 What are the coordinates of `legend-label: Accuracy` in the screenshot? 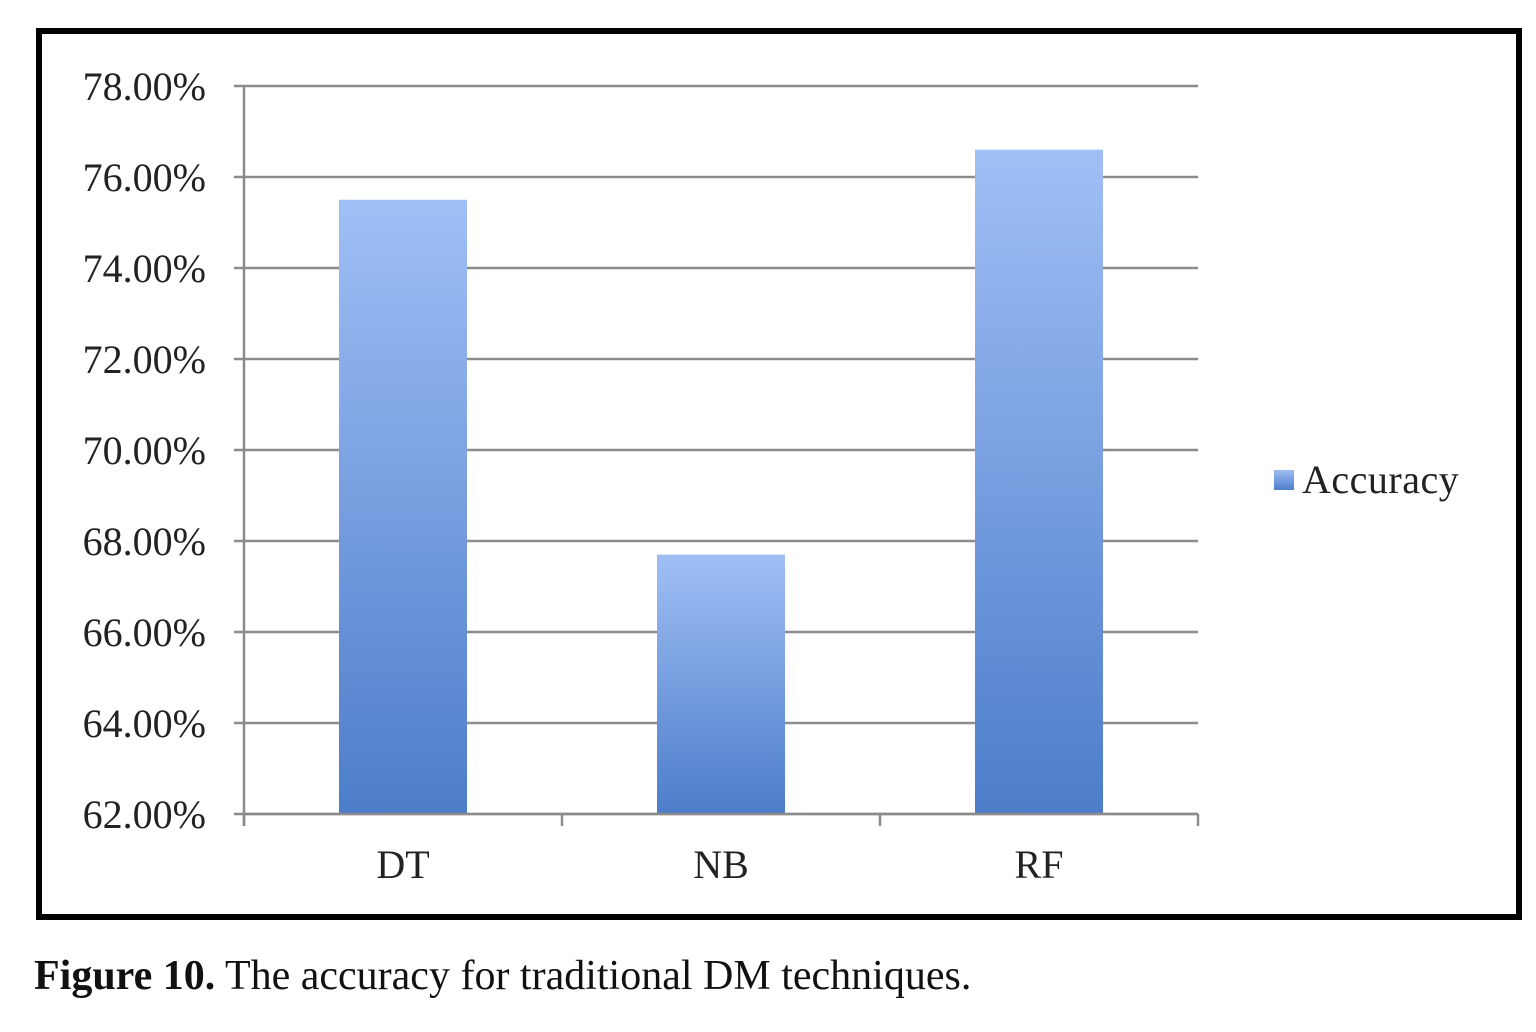 It's located at (1381, 479).